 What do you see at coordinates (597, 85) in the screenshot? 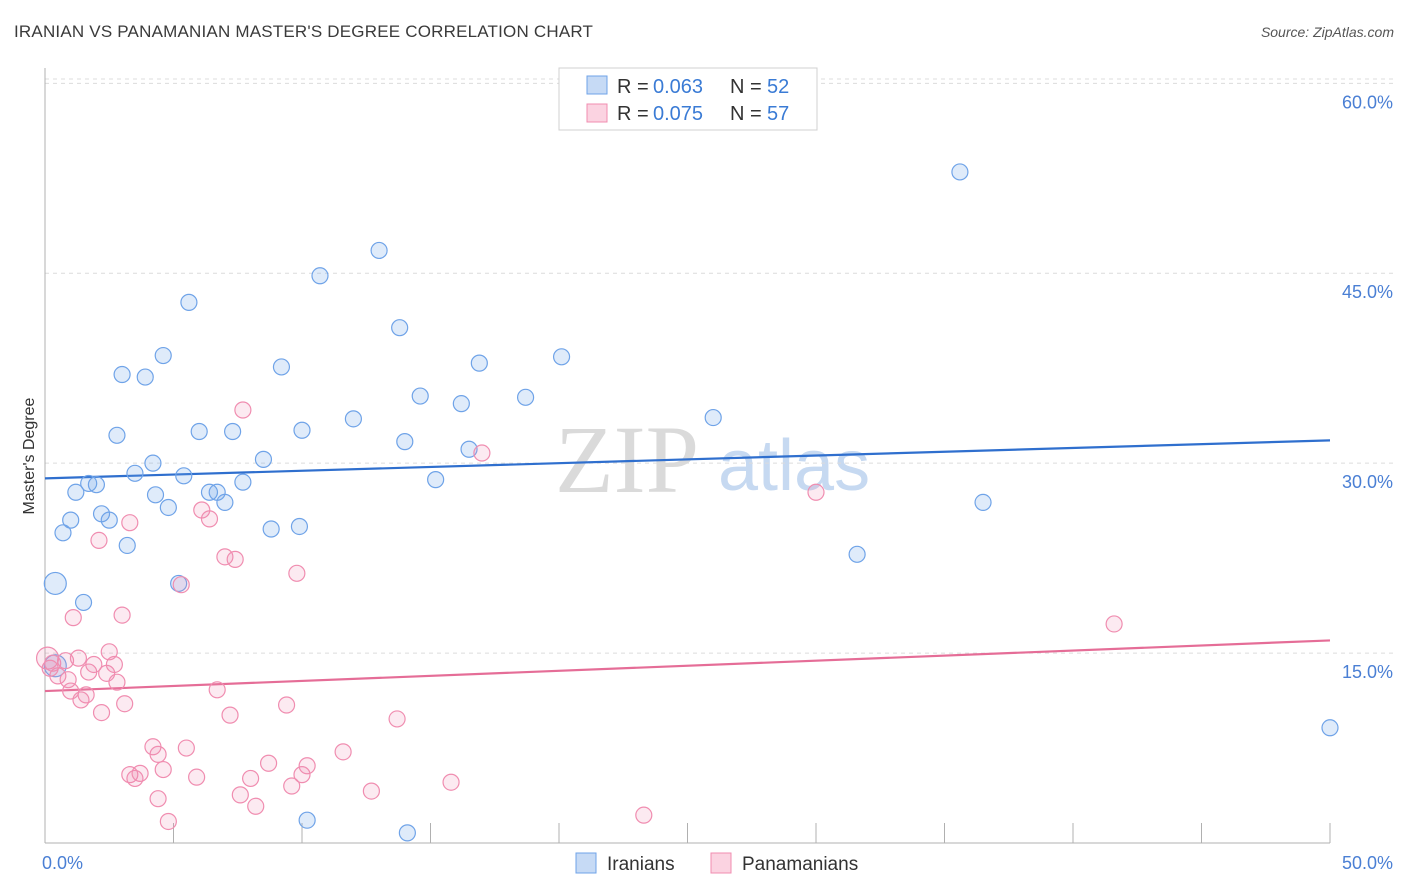
I see `legend-swatch-iranians` at bounding box center [597, 85].